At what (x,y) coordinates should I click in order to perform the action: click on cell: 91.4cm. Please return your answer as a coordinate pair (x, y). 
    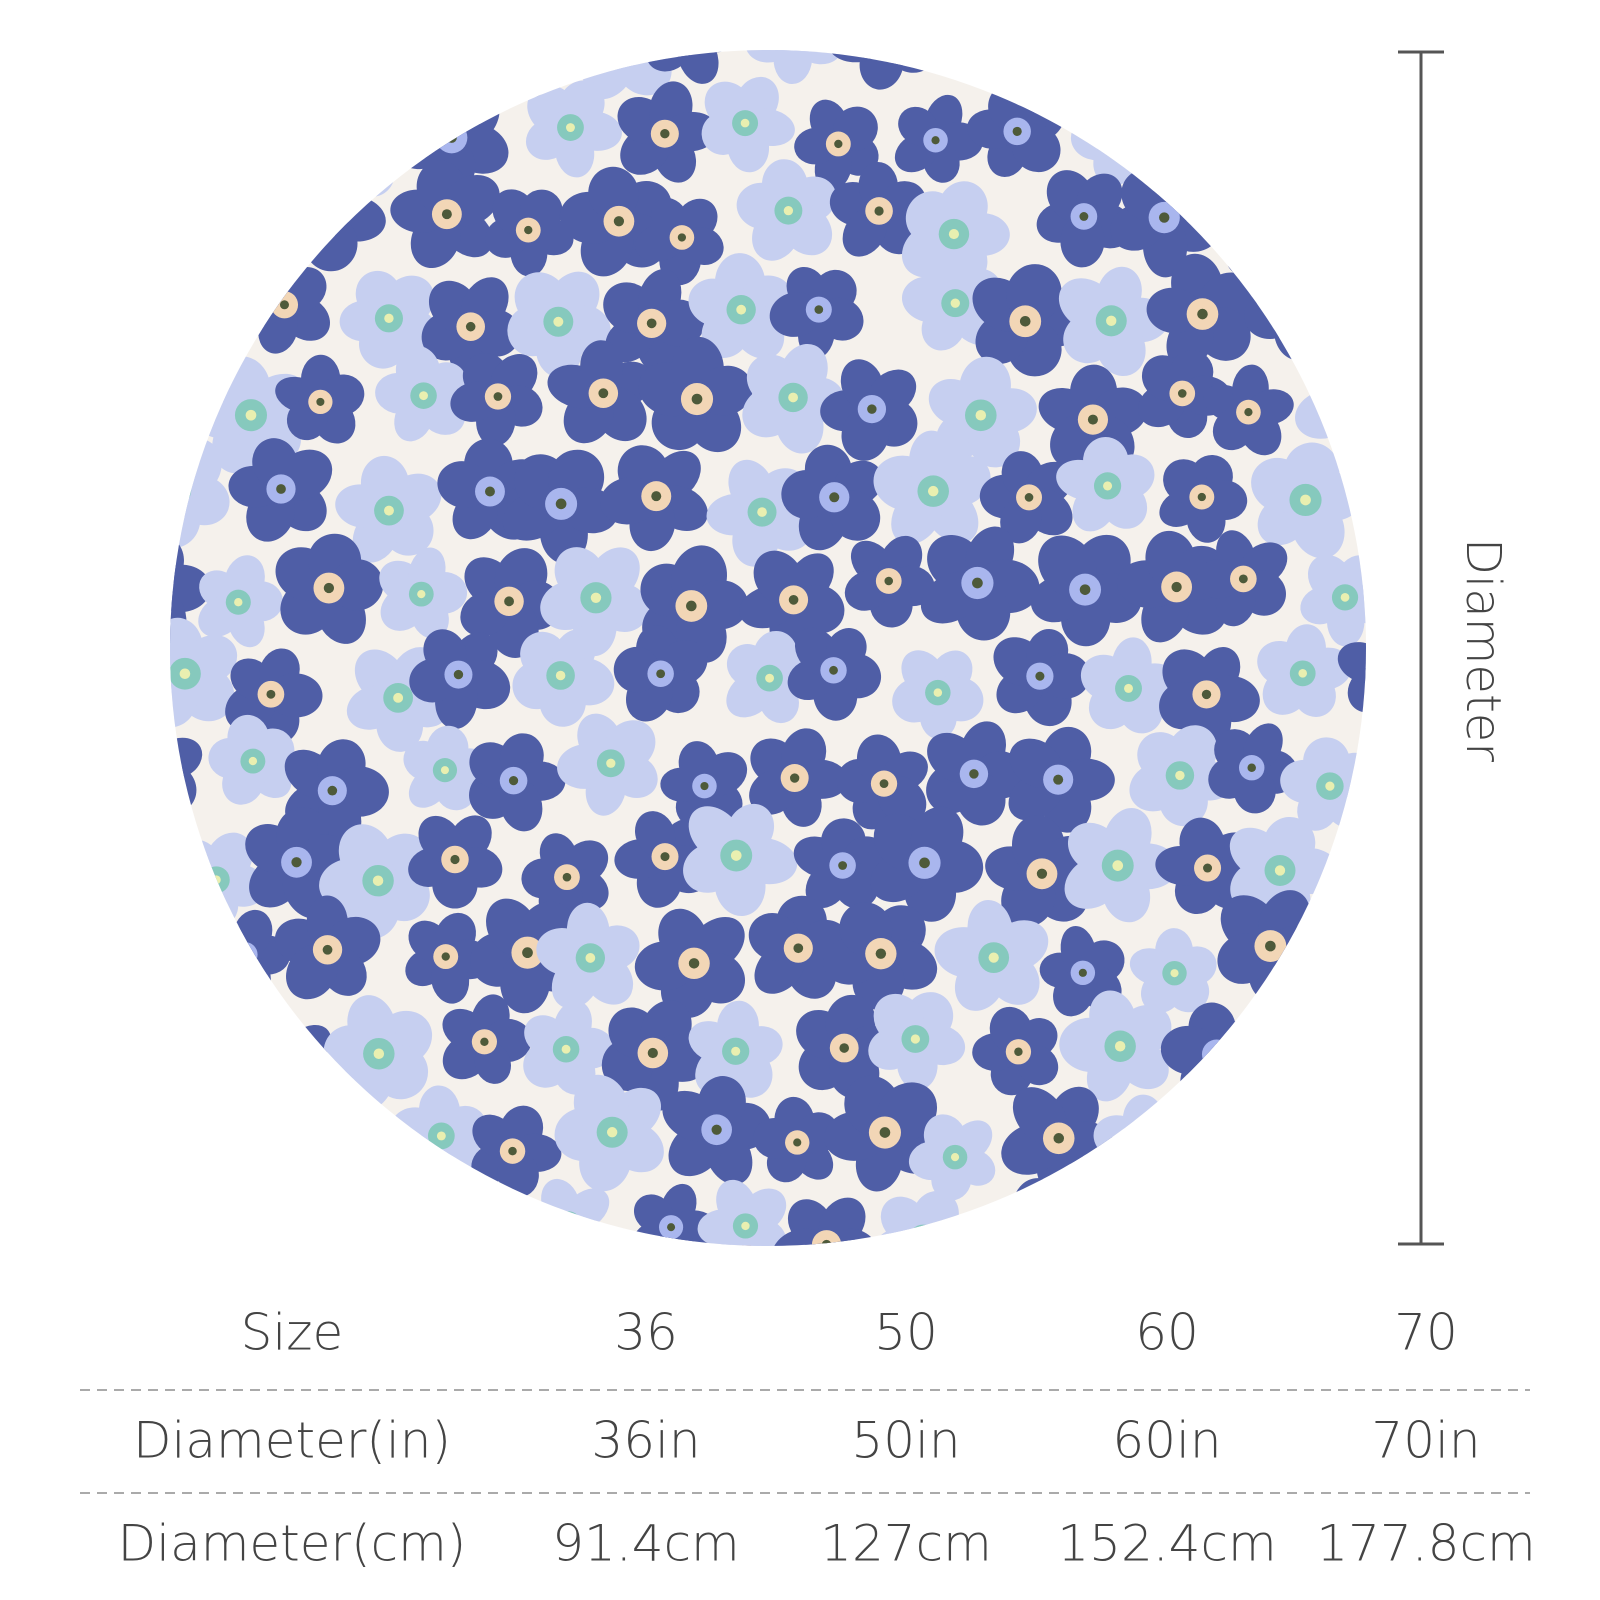
    Looking at the image, I should click on (646, 1544).